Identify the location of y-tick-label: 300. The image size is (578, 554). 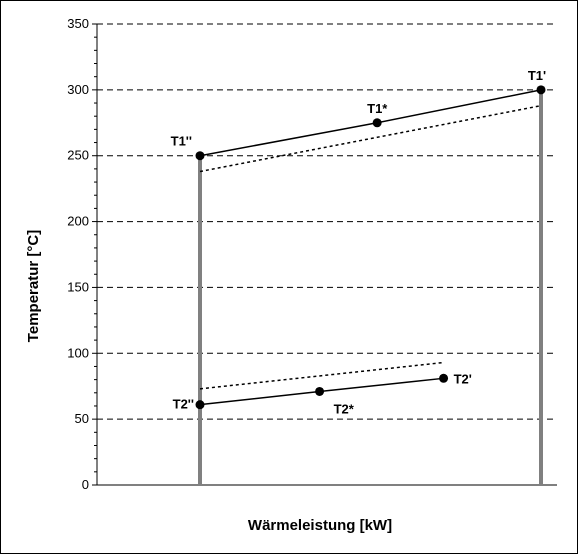
(78, 89).